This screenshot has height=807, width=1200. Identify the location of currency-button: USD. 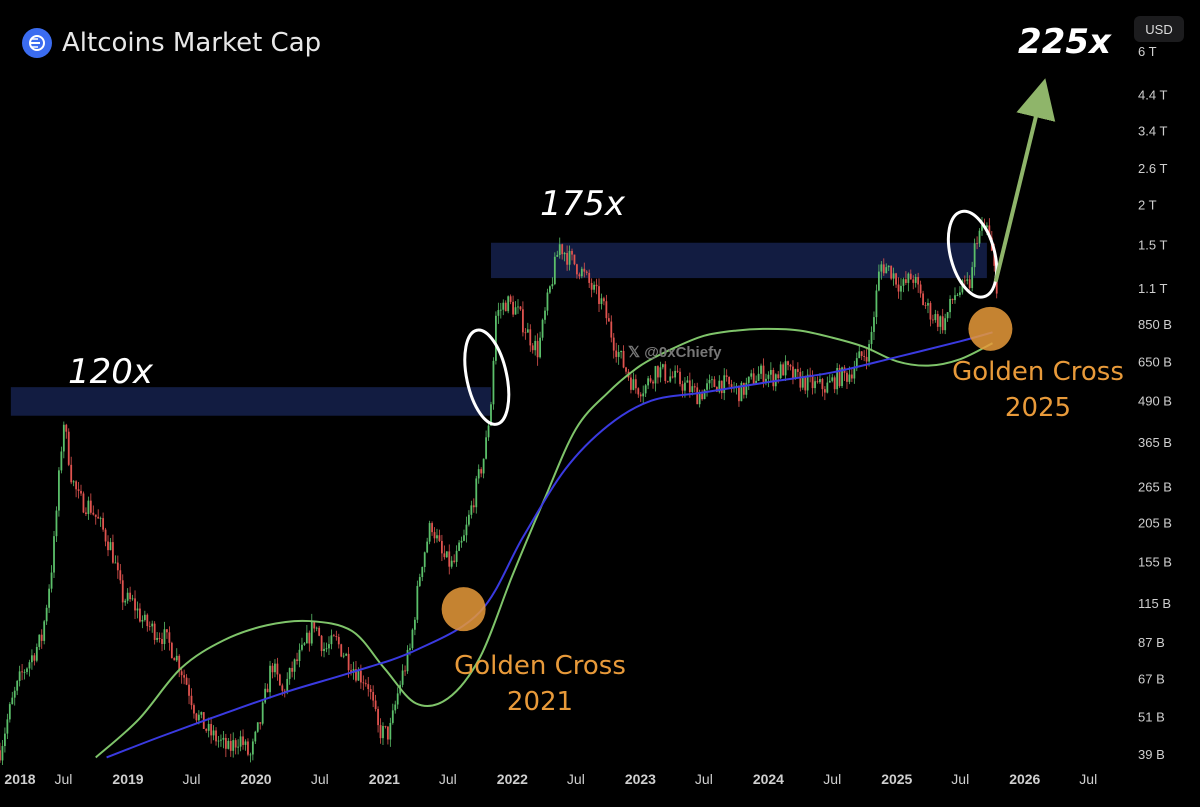
(1159, 29).